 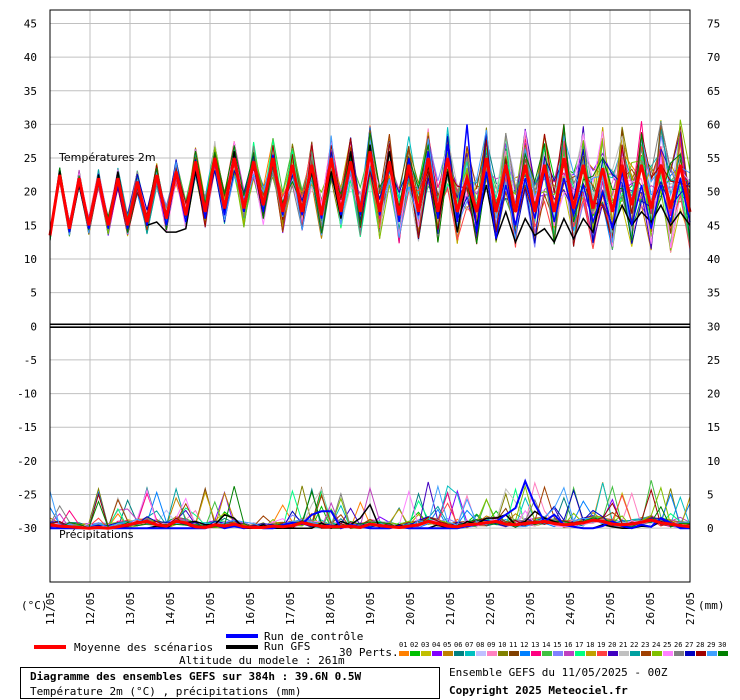 What do you see at coordinates (590, 645) in the screenshot?
I see `pert-legend-label: 18` at bounding box center [590, 645].